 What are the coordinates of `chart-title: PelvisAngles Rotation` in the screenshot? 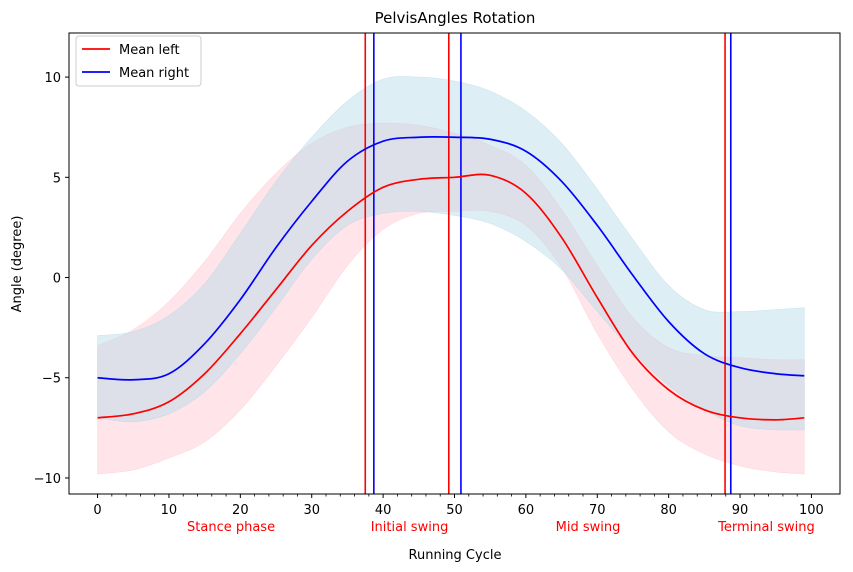 It's located at (455, 18).